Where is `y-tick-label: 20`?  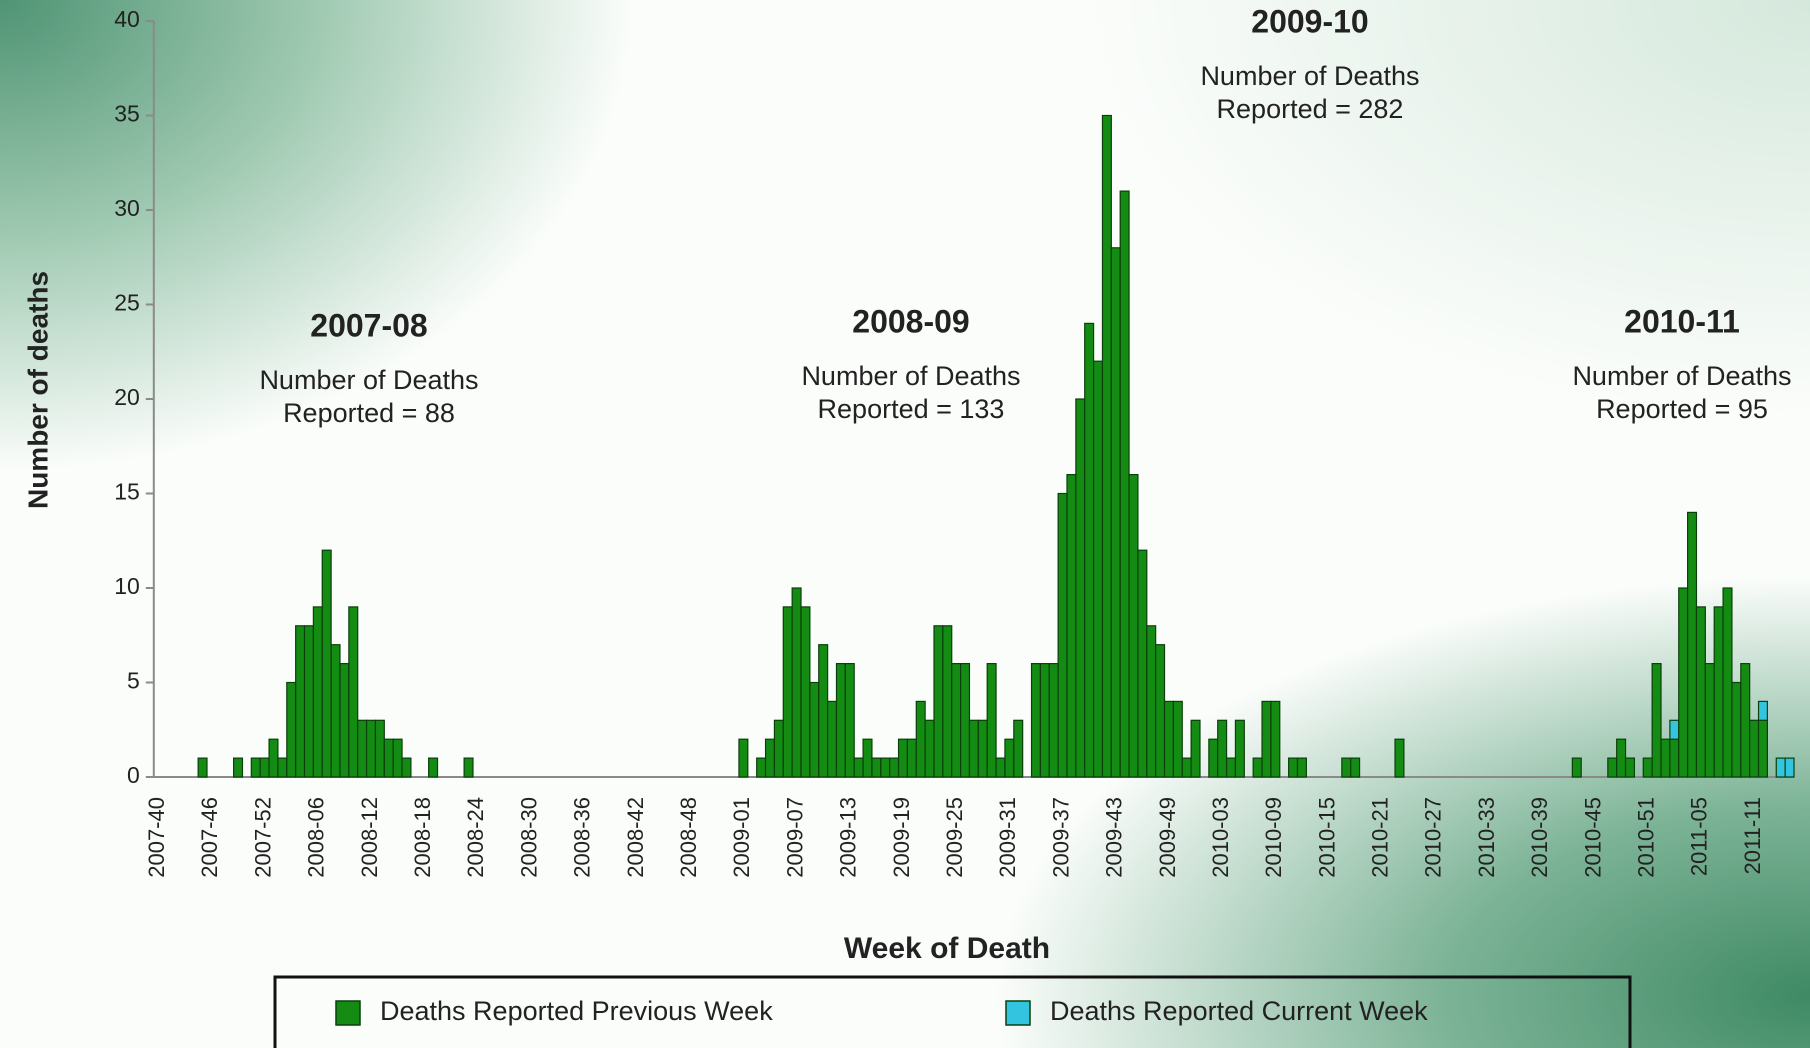 y-tick-label: 20 is located at coordinates (127, 397).